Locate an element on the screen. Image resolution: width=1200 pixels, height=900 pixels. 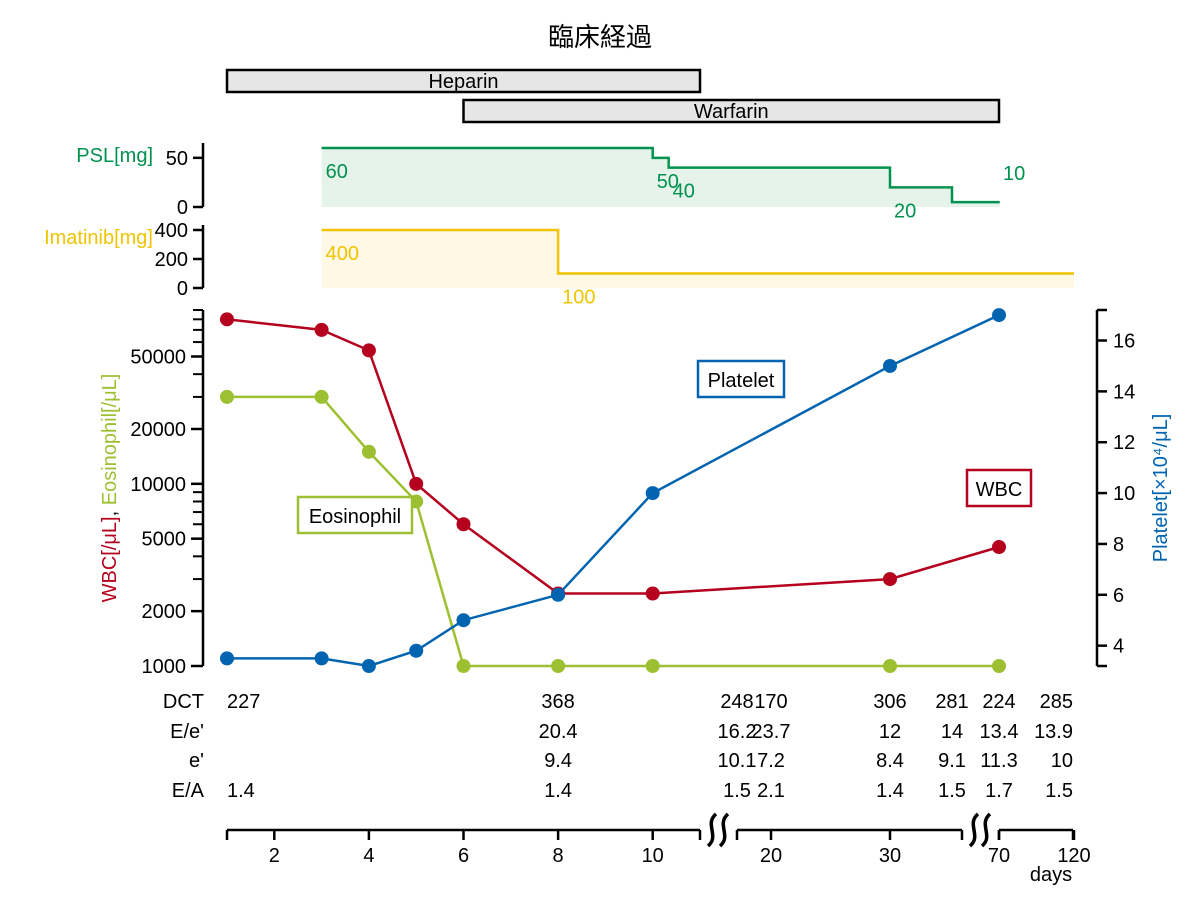
right-axis-label: Platelet[×10⁴/μL] is located at coordinates (1161, 488).